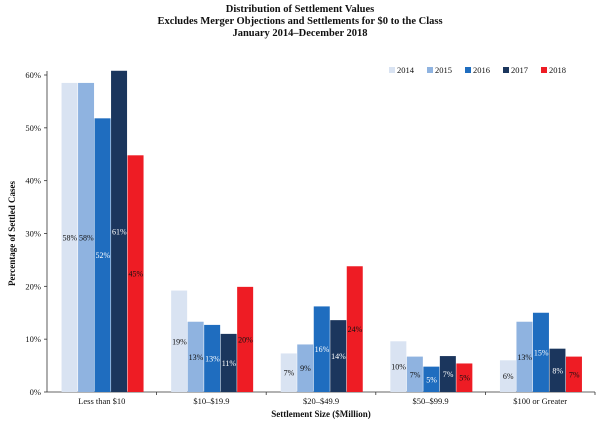  I want to click on legend-swatch-2014, so click(392, 70).